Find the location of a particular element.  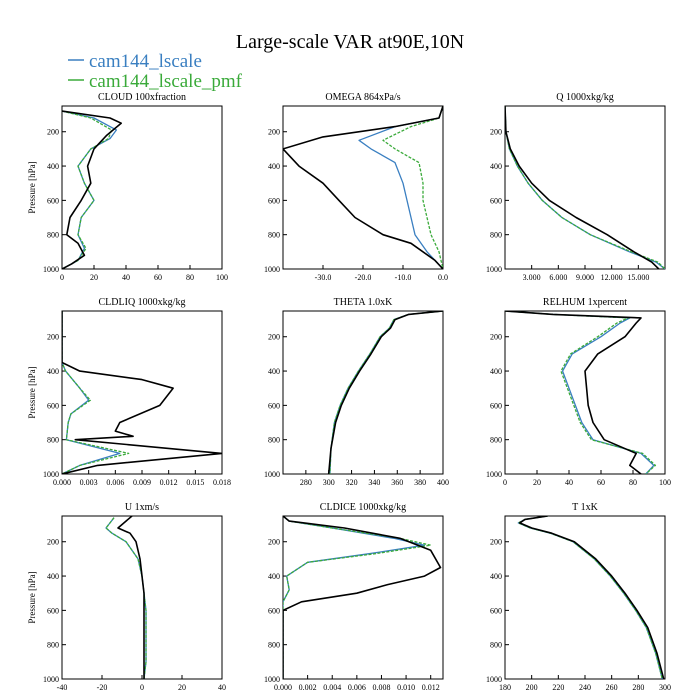

panel-title: T 1xK is located at coordinates (585, 507).